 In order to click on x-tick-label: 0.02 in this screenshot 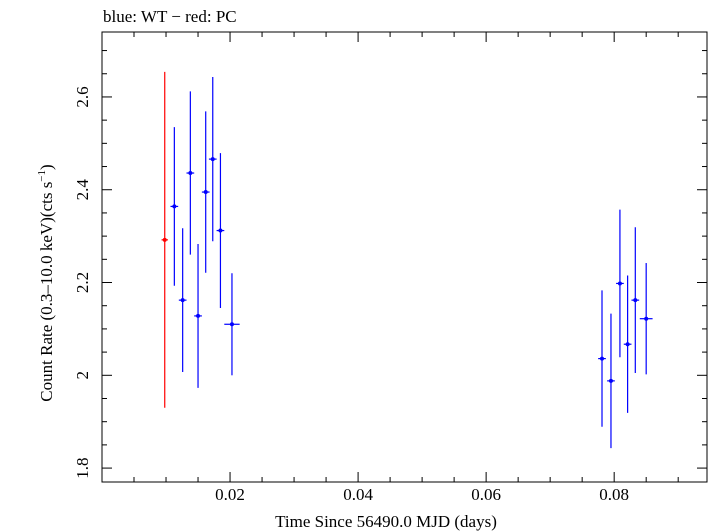, I will do `click(230, 494)`.